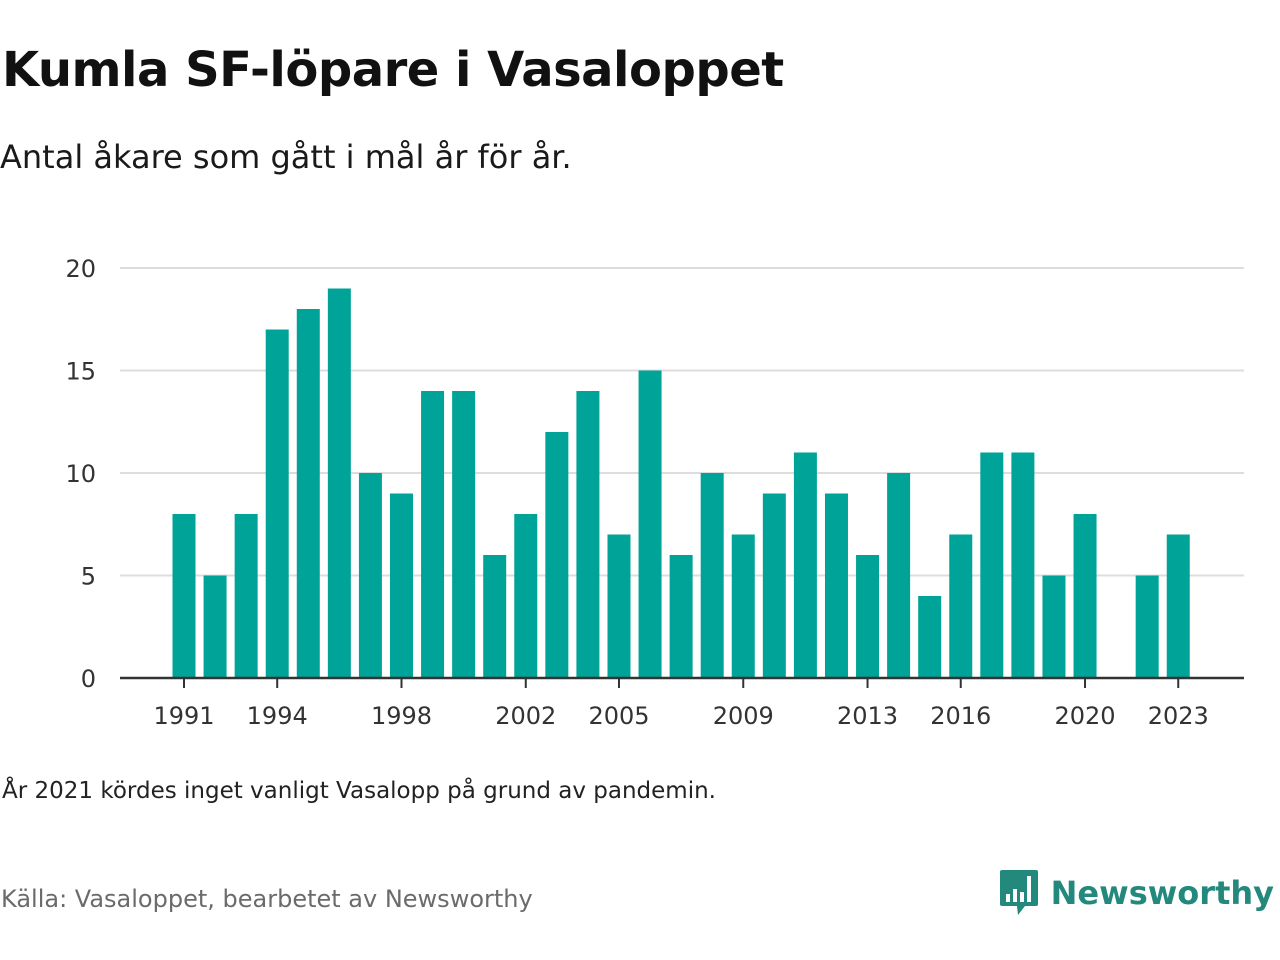 The width and height of the screenshot is (1280, 960). What do you see at coordinates (370, 575) in the screenshot?
I see `bar-1997` at bounding box center [370, 575].